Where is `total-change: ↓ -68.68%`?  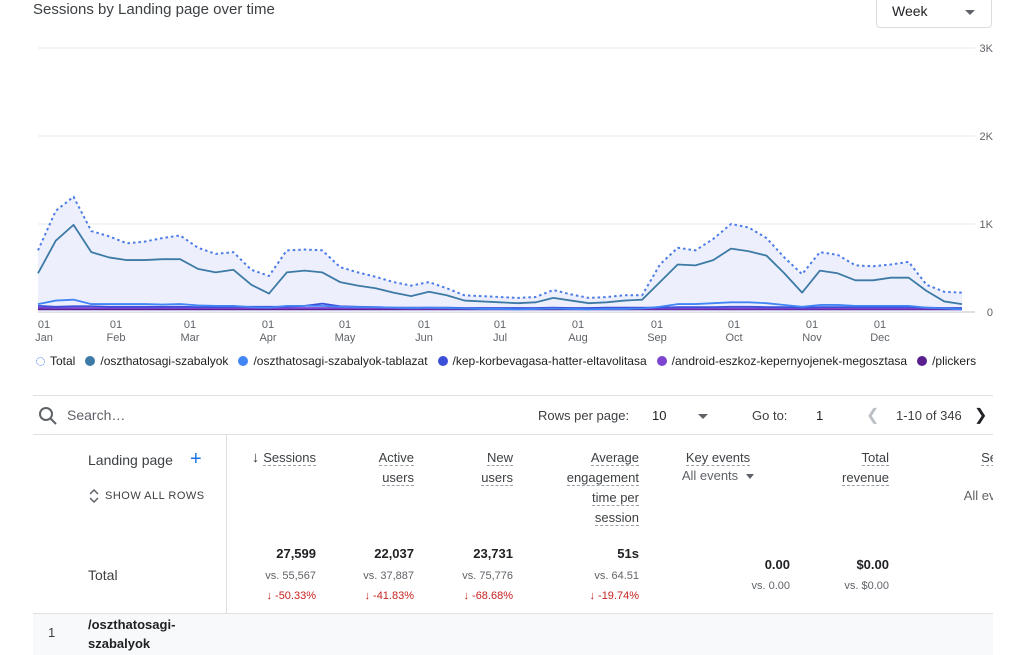
total-change: ↓ -68.68% is located at coordinates (488, 596).